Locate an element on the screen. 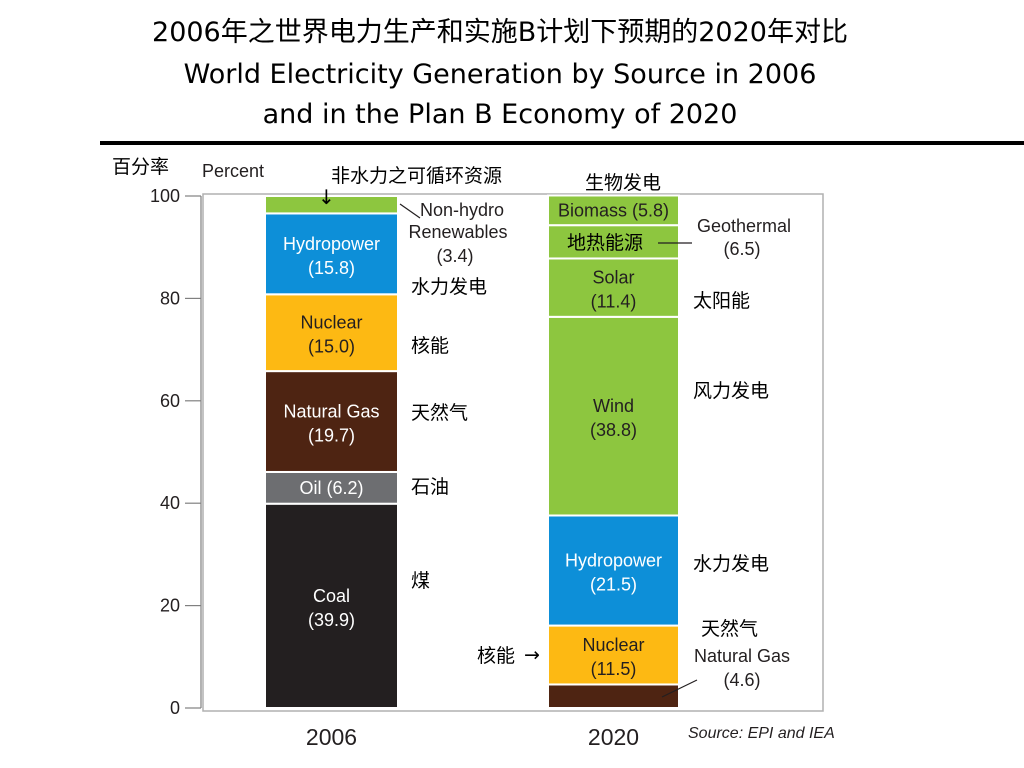 The height and width of the screenshot is (768, 1024). y-tick-label-100: 100 is located at coordinates (165, 196).